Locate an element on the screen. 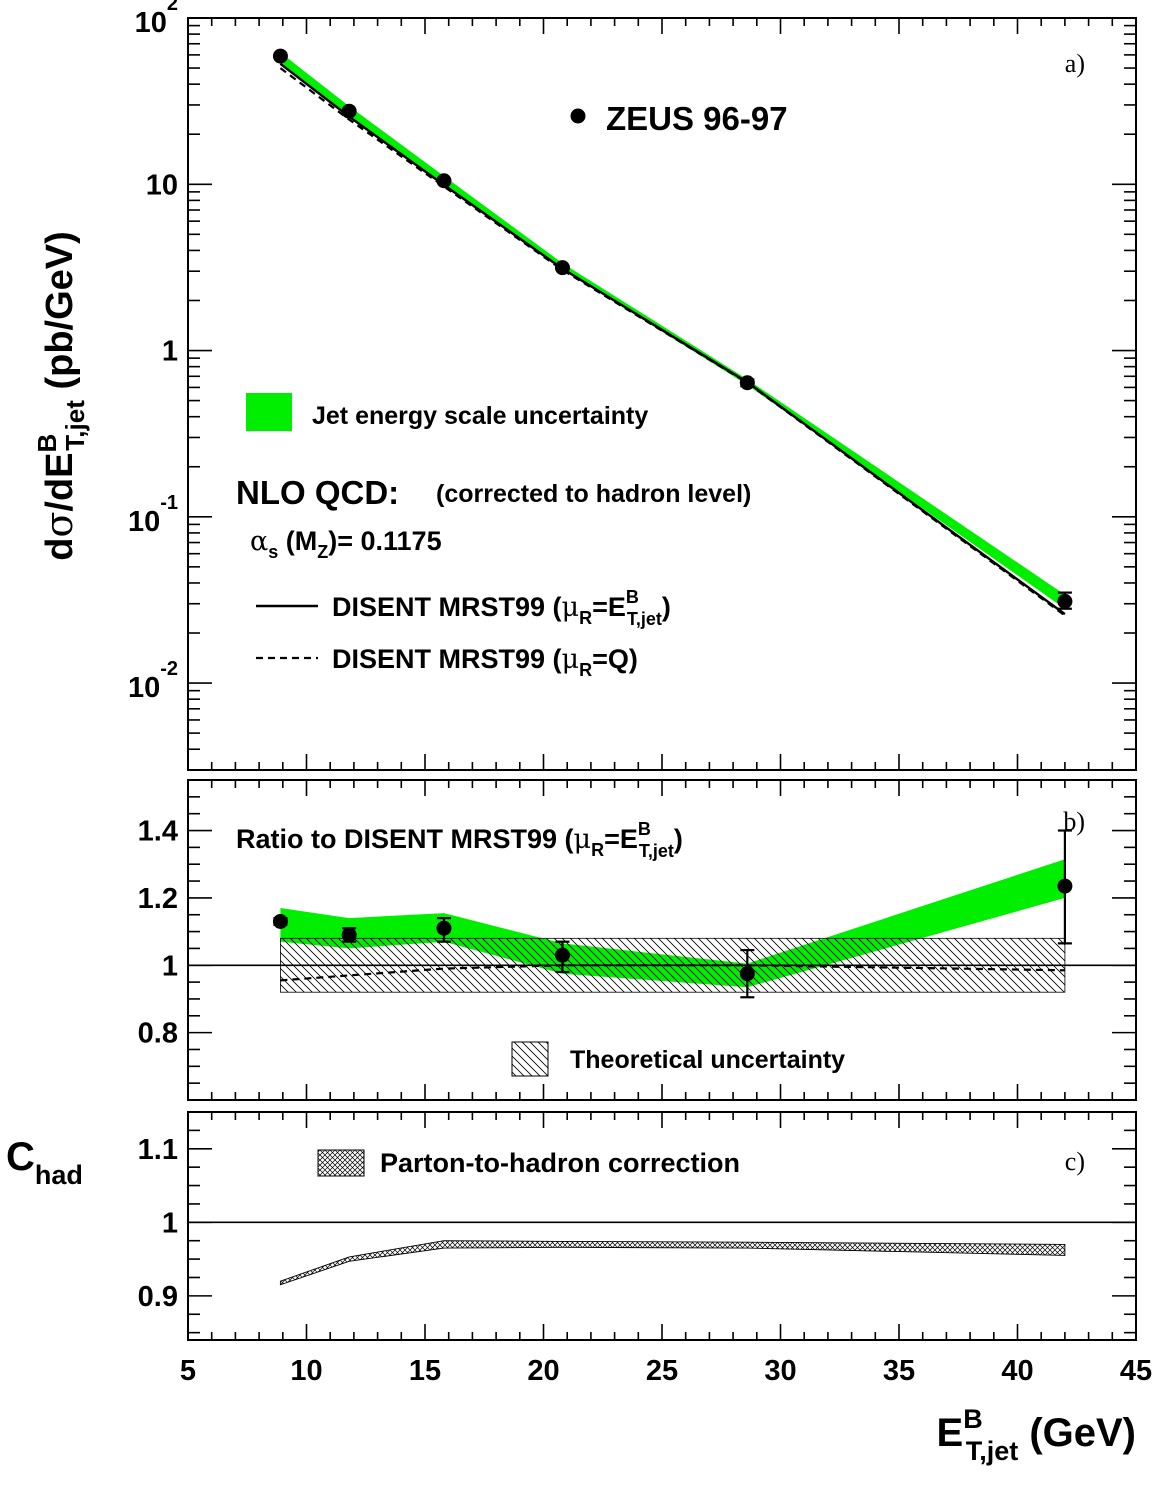 The height and width of the screenshot is (1489, 1165). panel-b-ytick-labels: 1.4 1.2 1 0.8 is located at coordinates (158, 933).